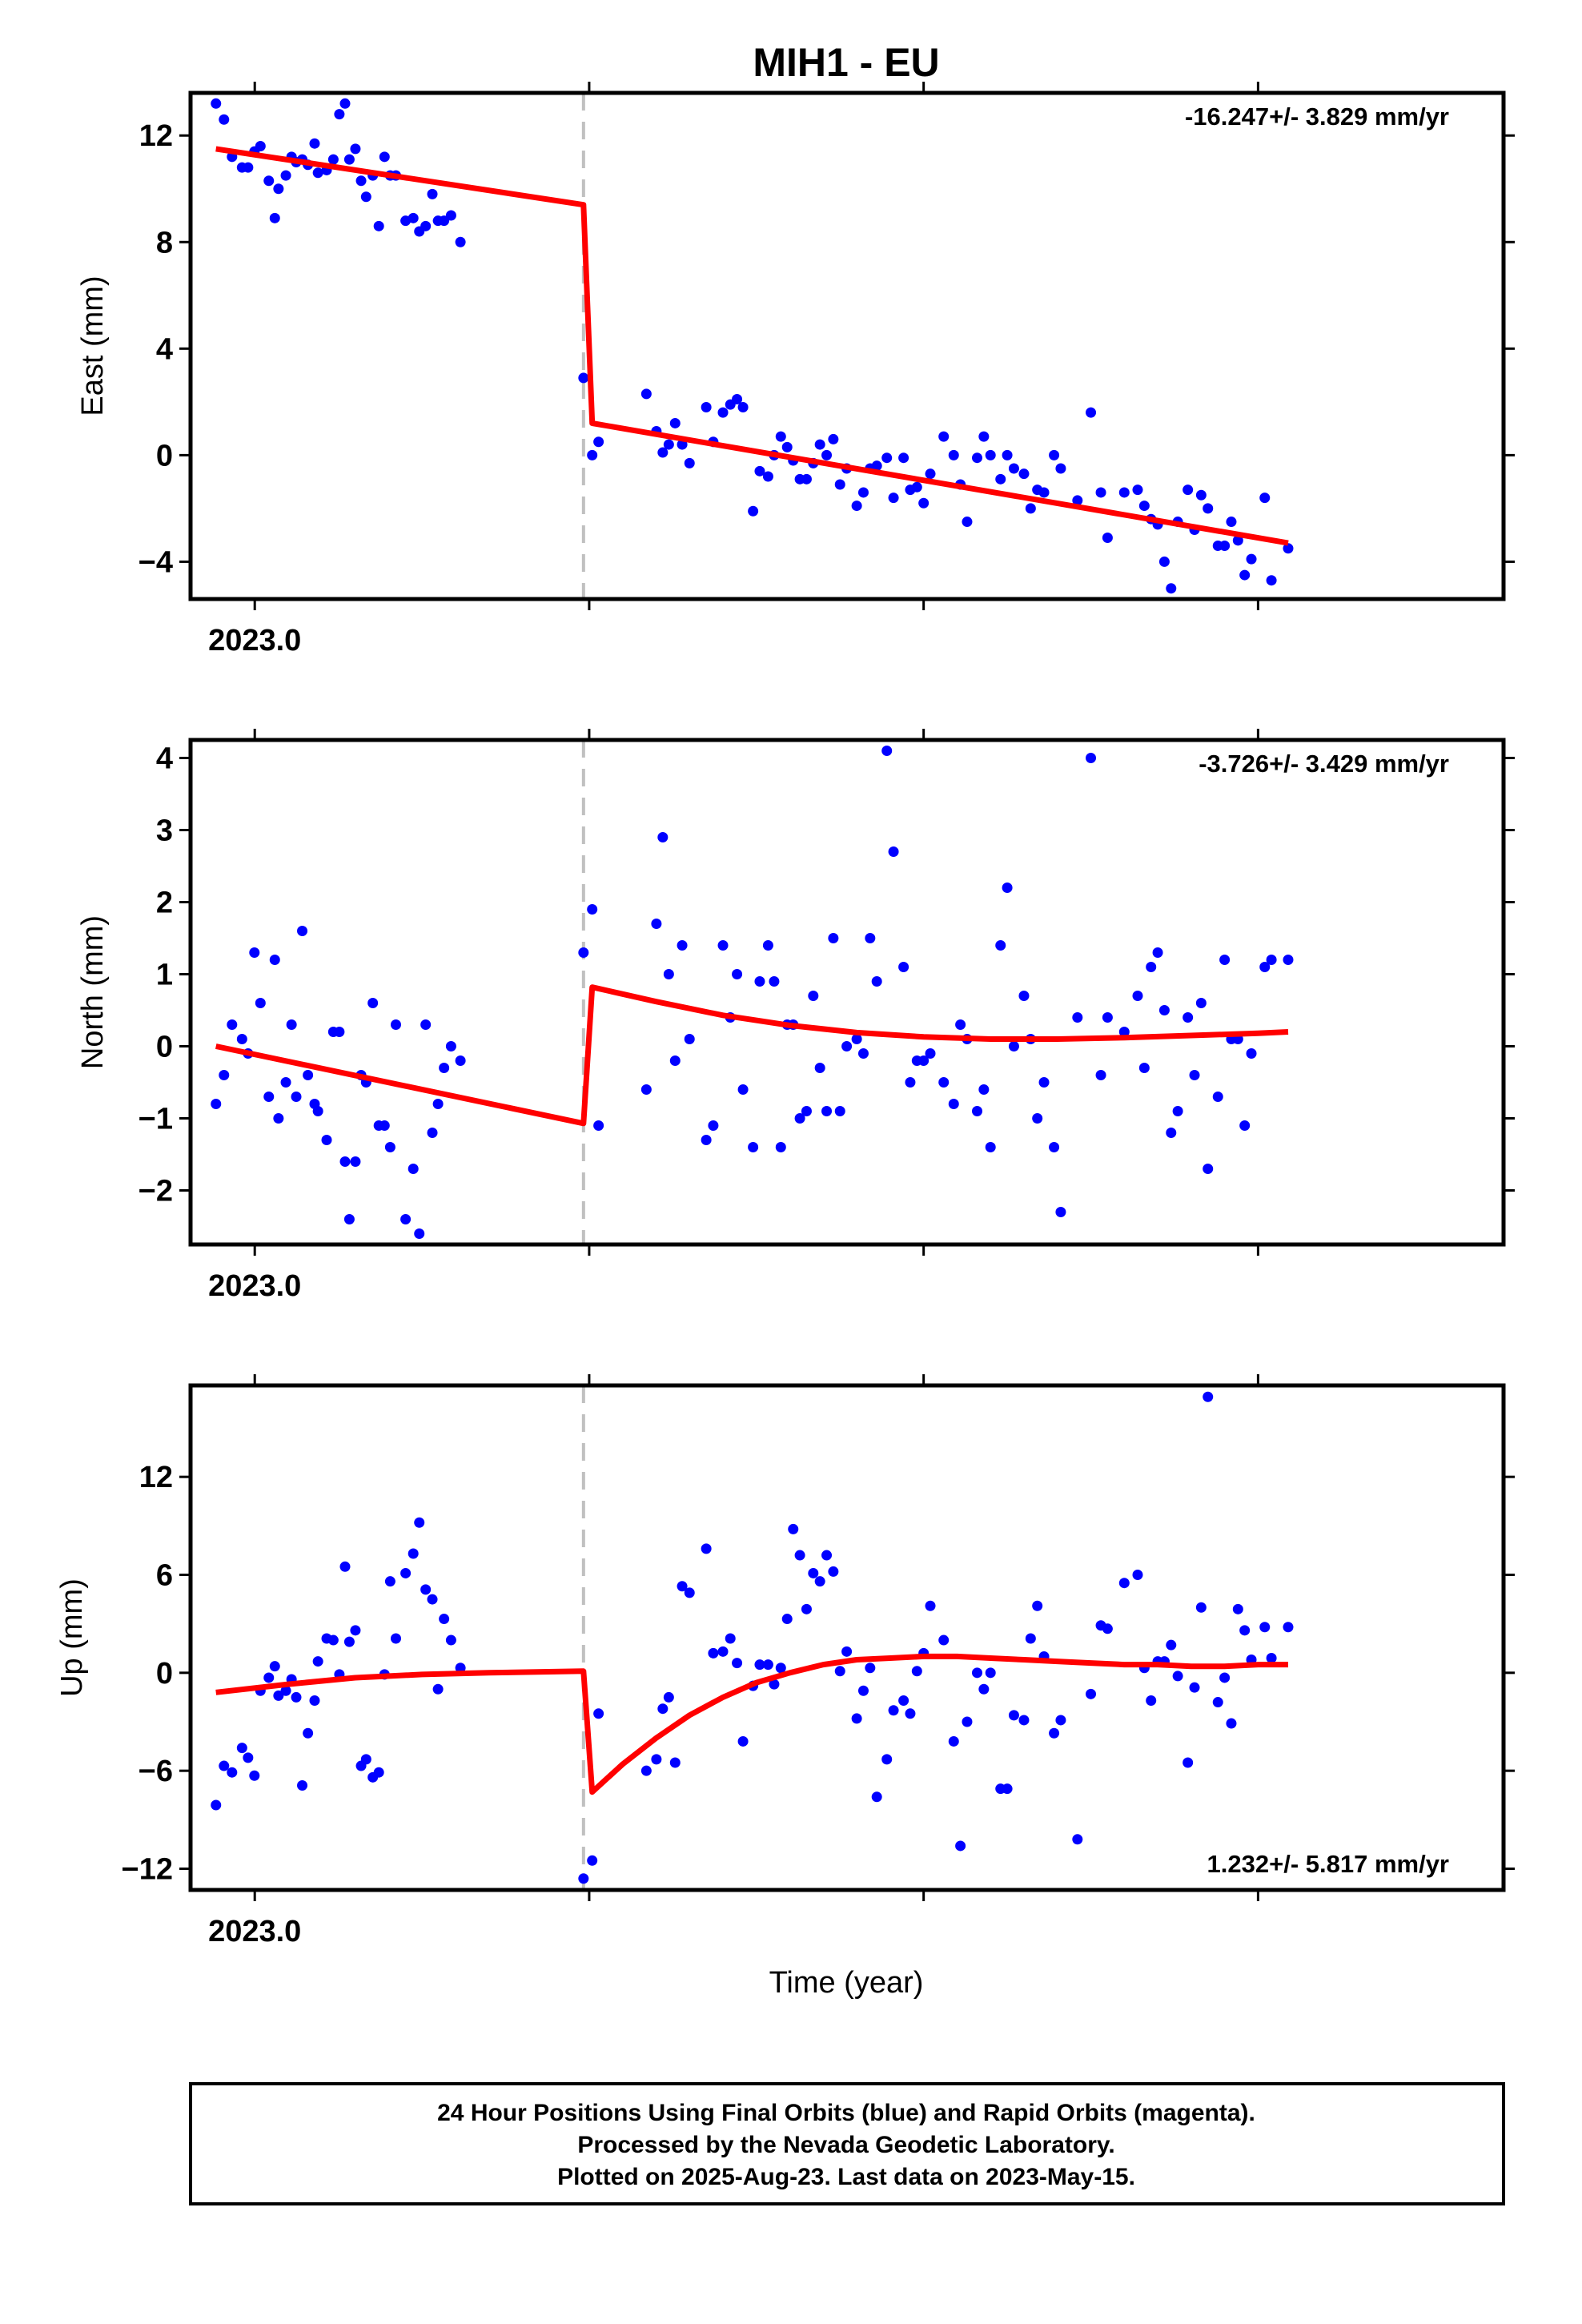 The height and width of the screenshot is (2324, 1582). I want to click on east-ytick-label: 8, so click(164, 242).